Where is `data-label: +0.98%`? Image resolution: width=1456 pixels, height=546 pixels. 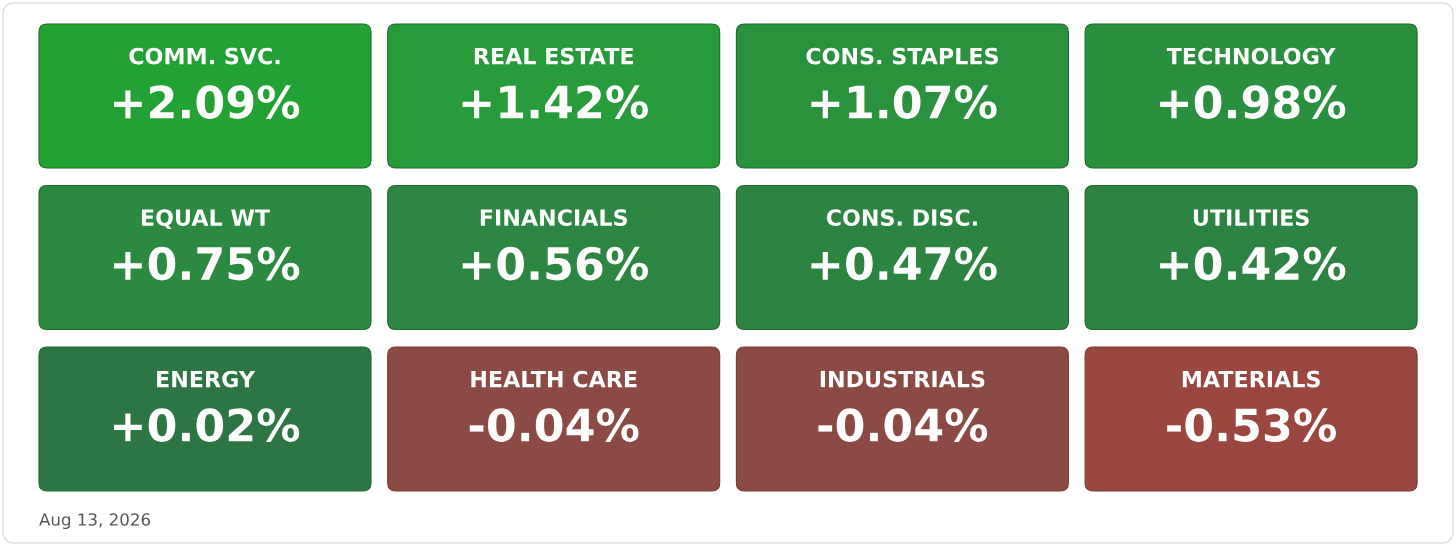 data-label: +0.98% is located at coordinates (1253, 102).